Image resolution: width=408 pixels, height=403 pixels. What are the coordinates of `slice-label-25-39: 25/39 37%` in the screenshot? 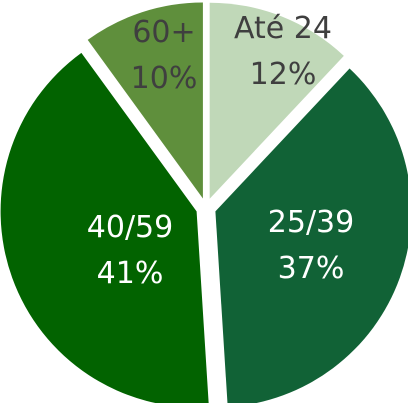 It's located at (311, 245).